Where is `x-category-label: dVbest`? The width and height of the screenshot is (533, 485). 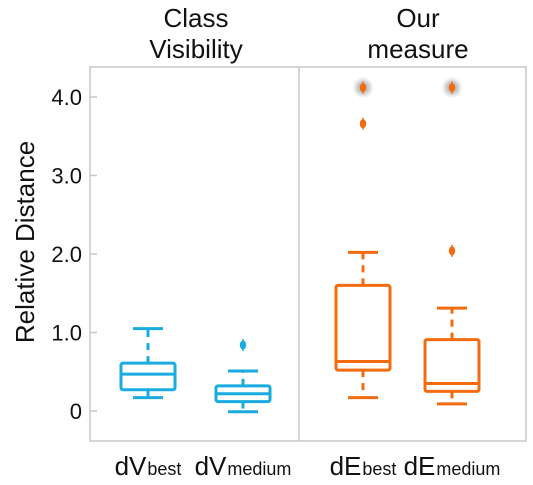
x-category-label: dVbest is located at coordinates (148, 466).